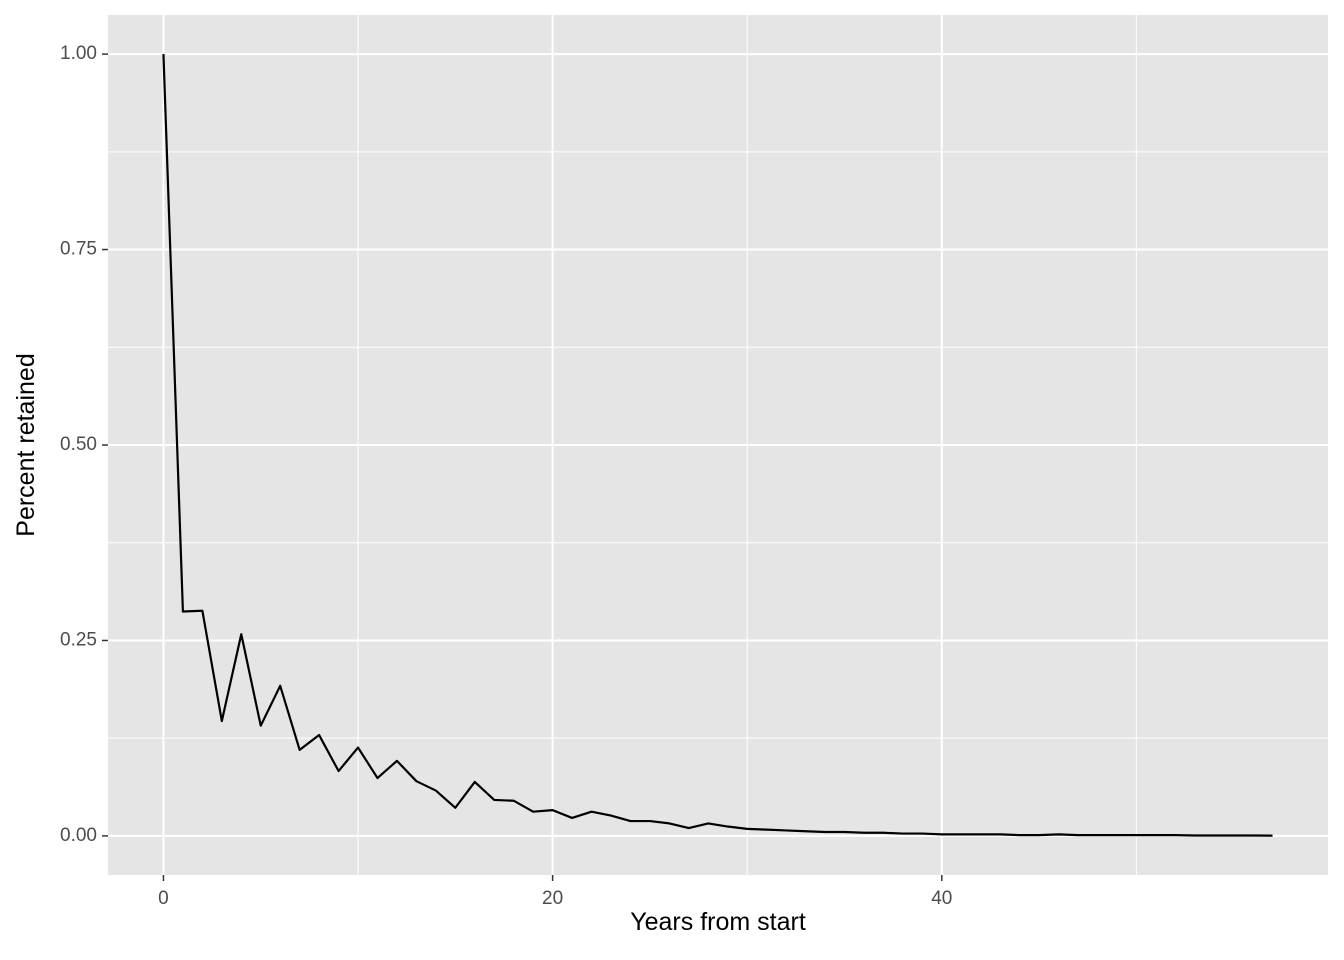 This screenshot has height=960, width=1344. I want to click on y-axis-title: Percent retained, so click(26, 444).